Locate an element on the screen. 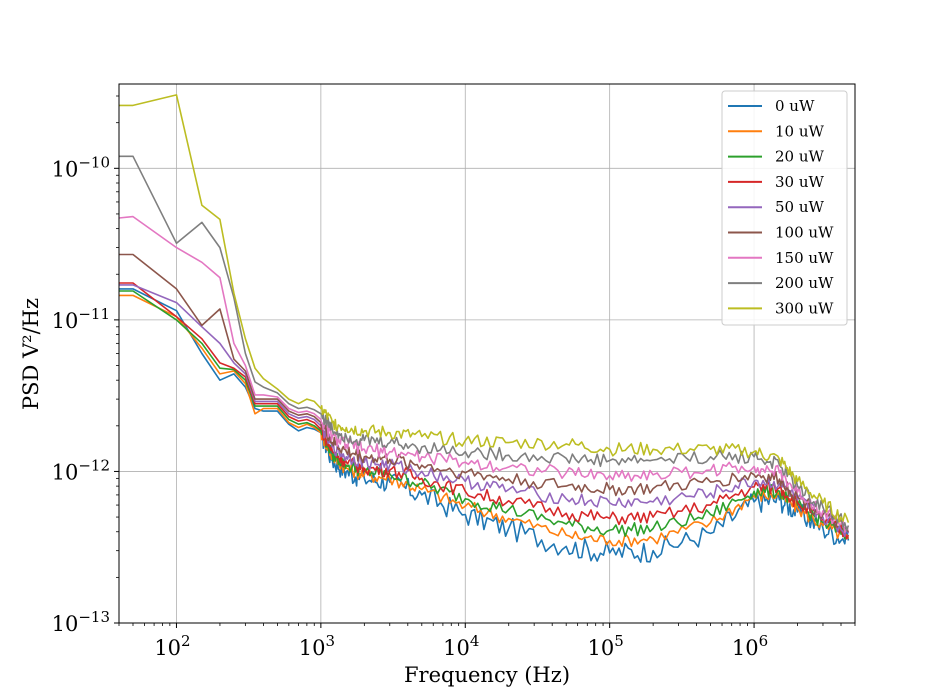 The width and height of the screenshot is (950, 700). y-tick-label-exponent: −13 is located at coordinates (94, 617).